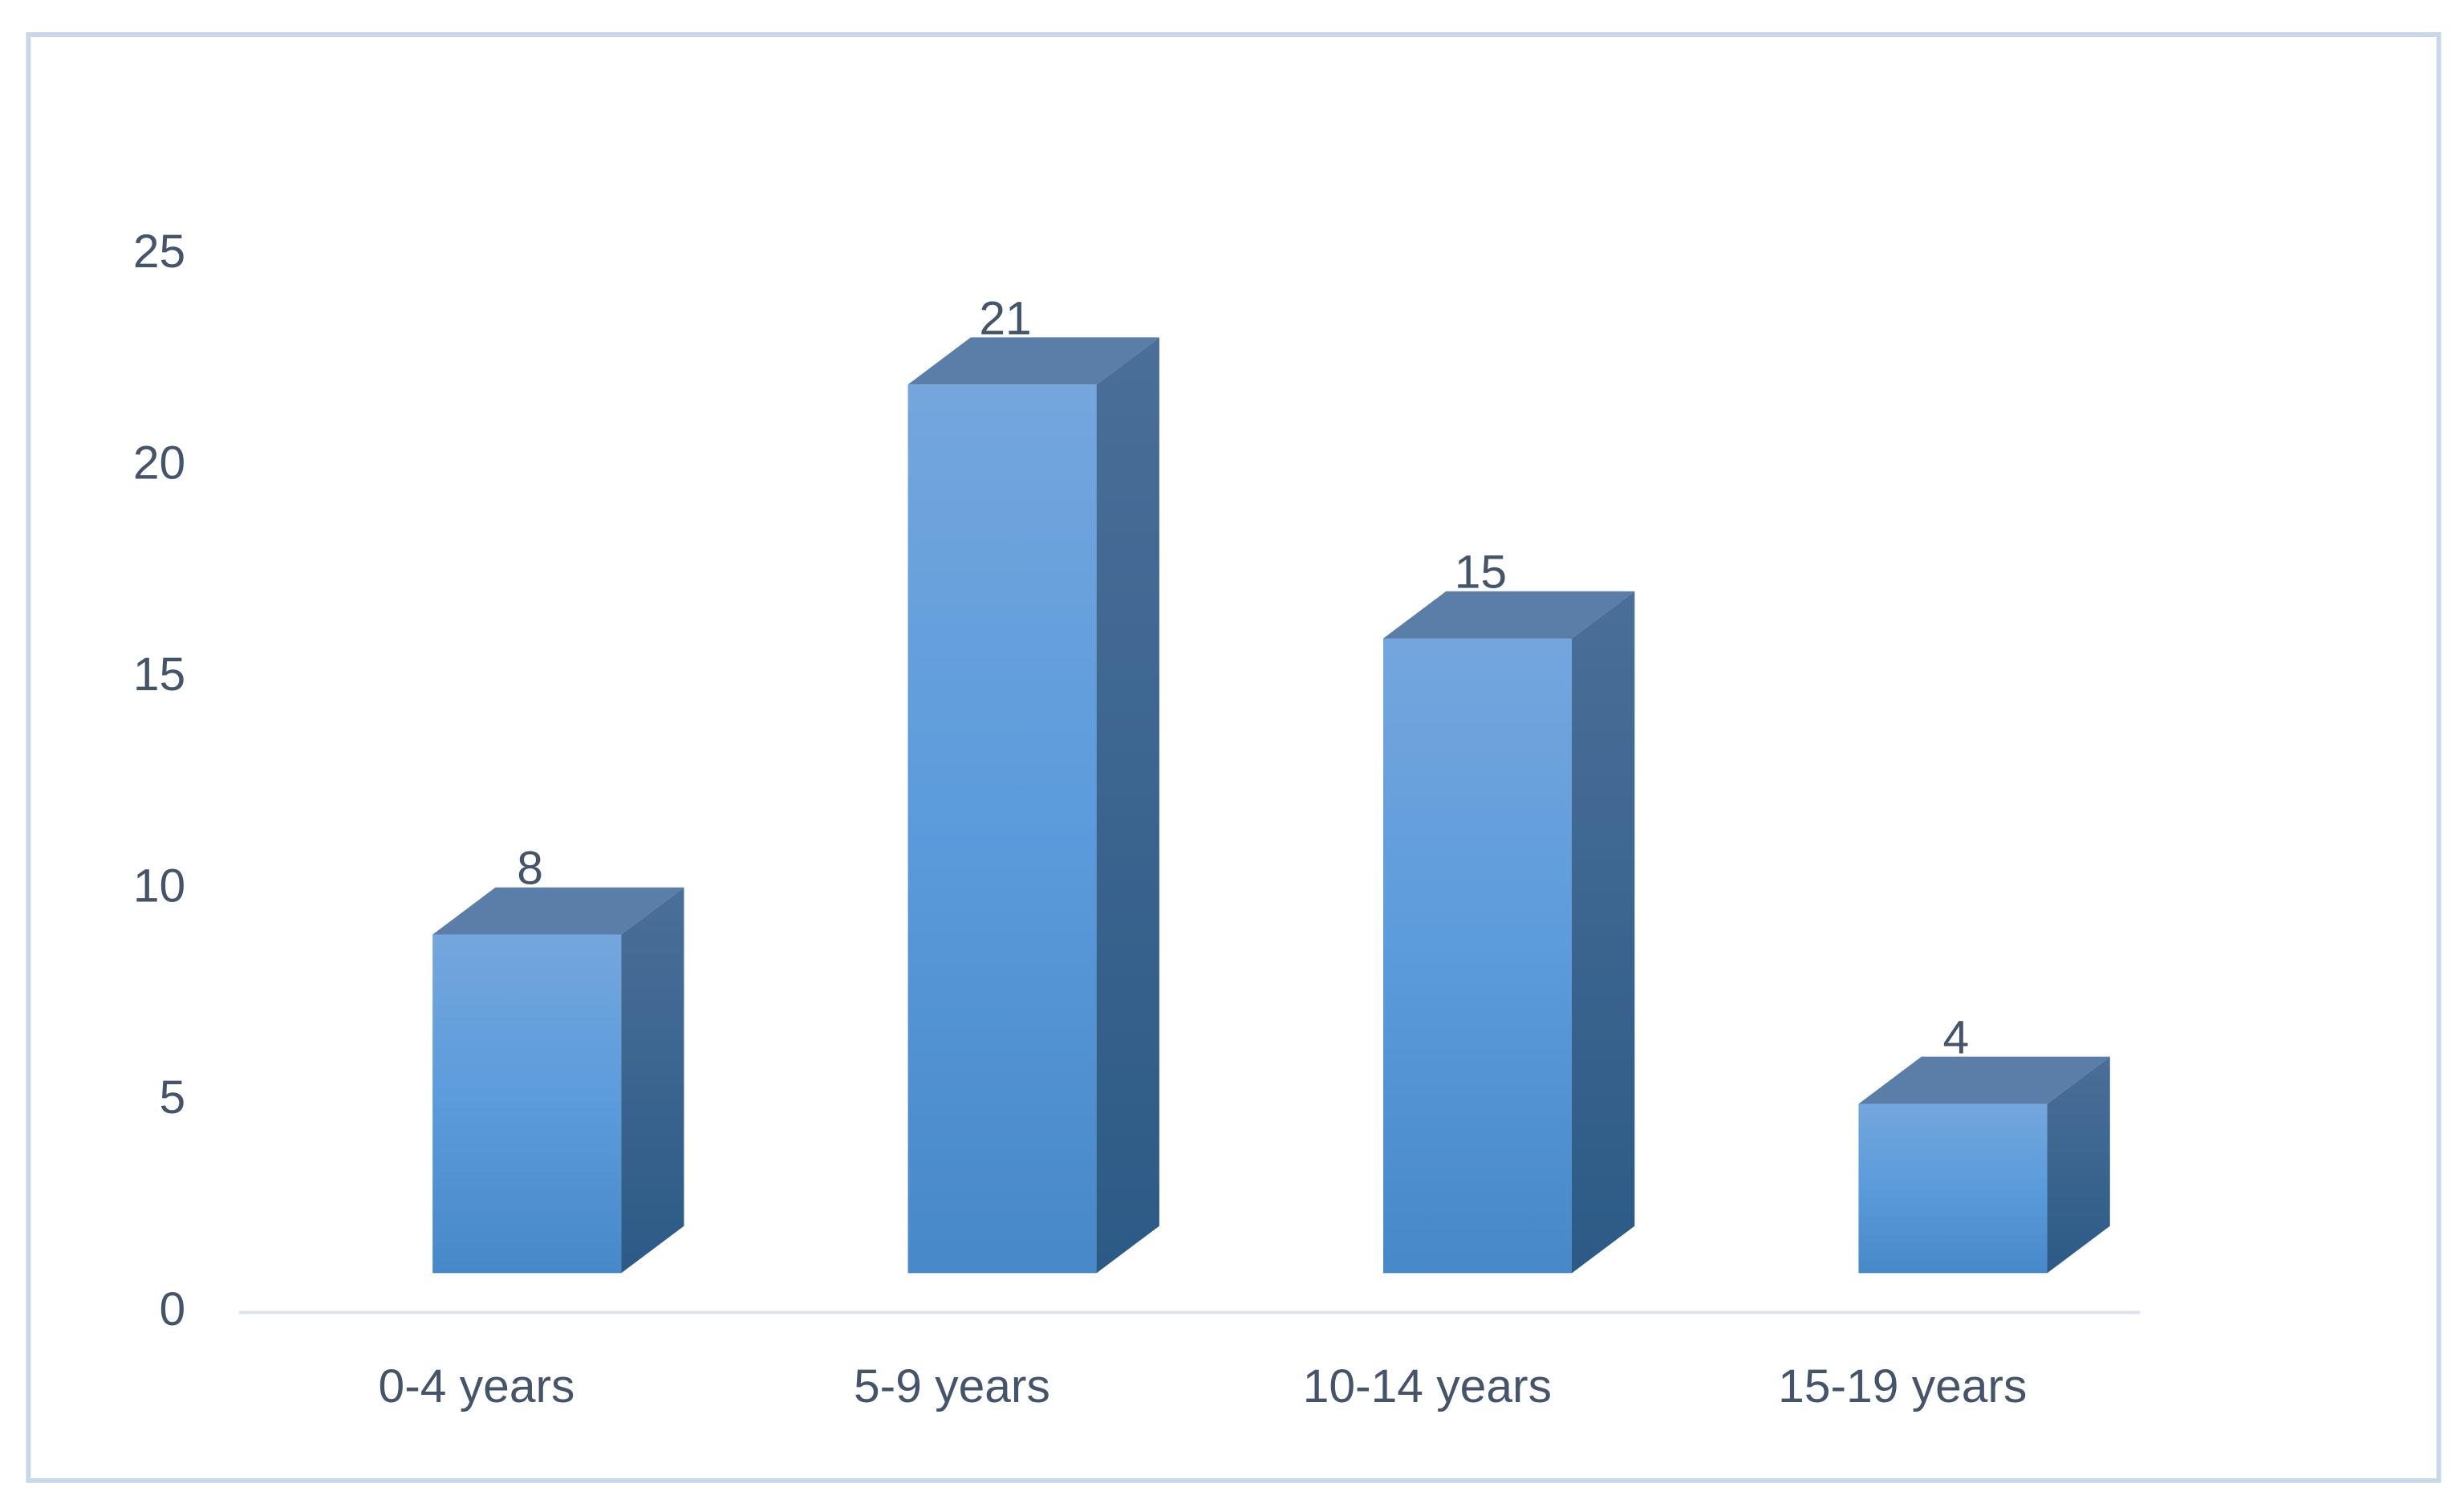 The image size is (2464, 1512). Describe the element at coordinates (173, 1097) in the screenshot. I see `y-tick-label: 5` at that location.